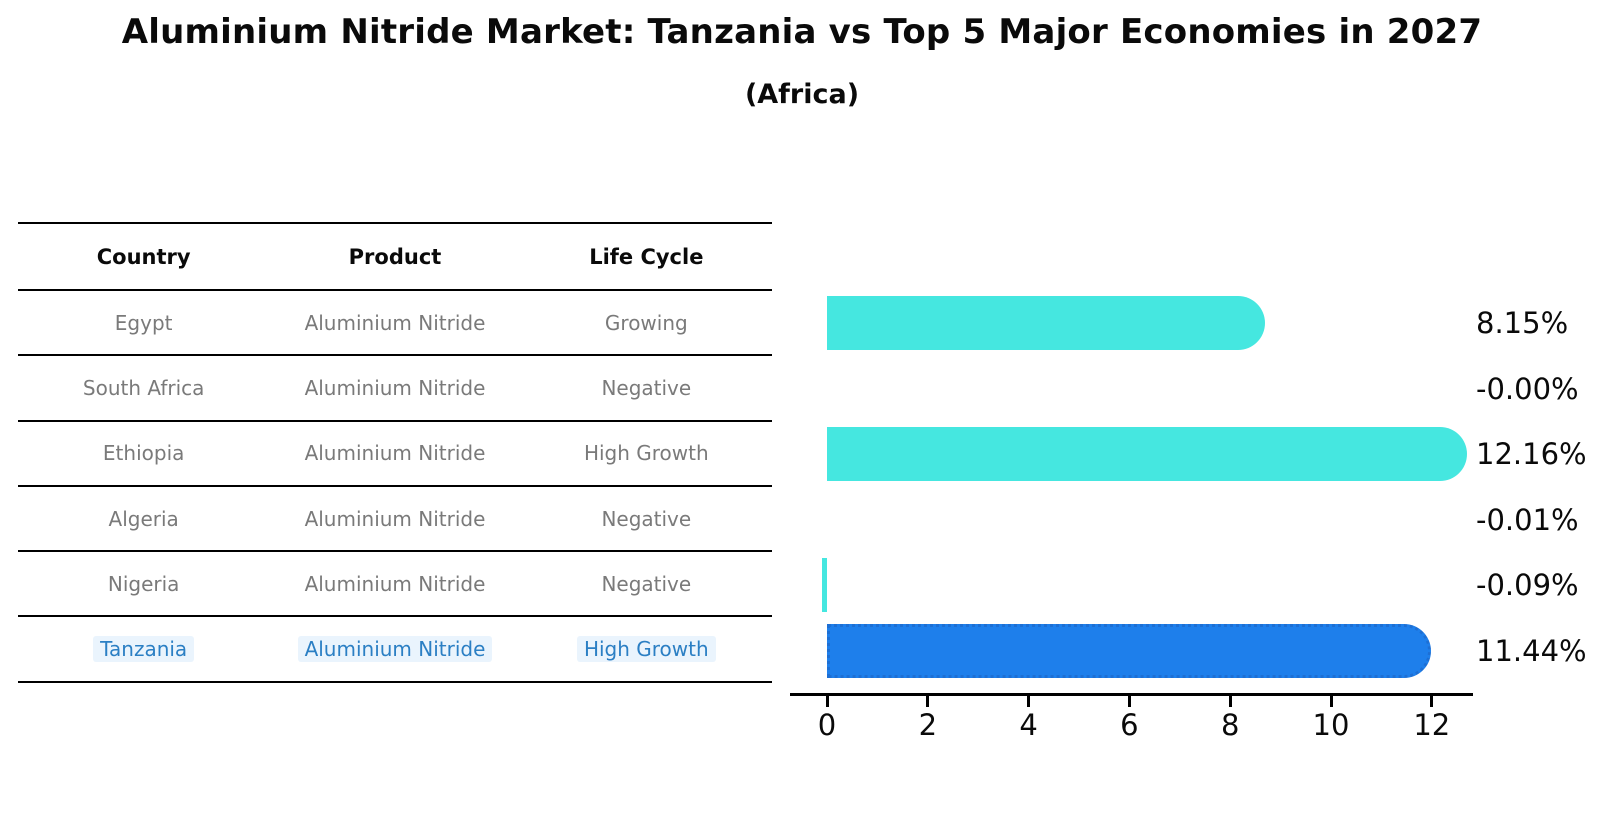 The height and width of the screenshot is (823, 1604). I want to click on page-subtitle: (Africa), so click(802, 94).